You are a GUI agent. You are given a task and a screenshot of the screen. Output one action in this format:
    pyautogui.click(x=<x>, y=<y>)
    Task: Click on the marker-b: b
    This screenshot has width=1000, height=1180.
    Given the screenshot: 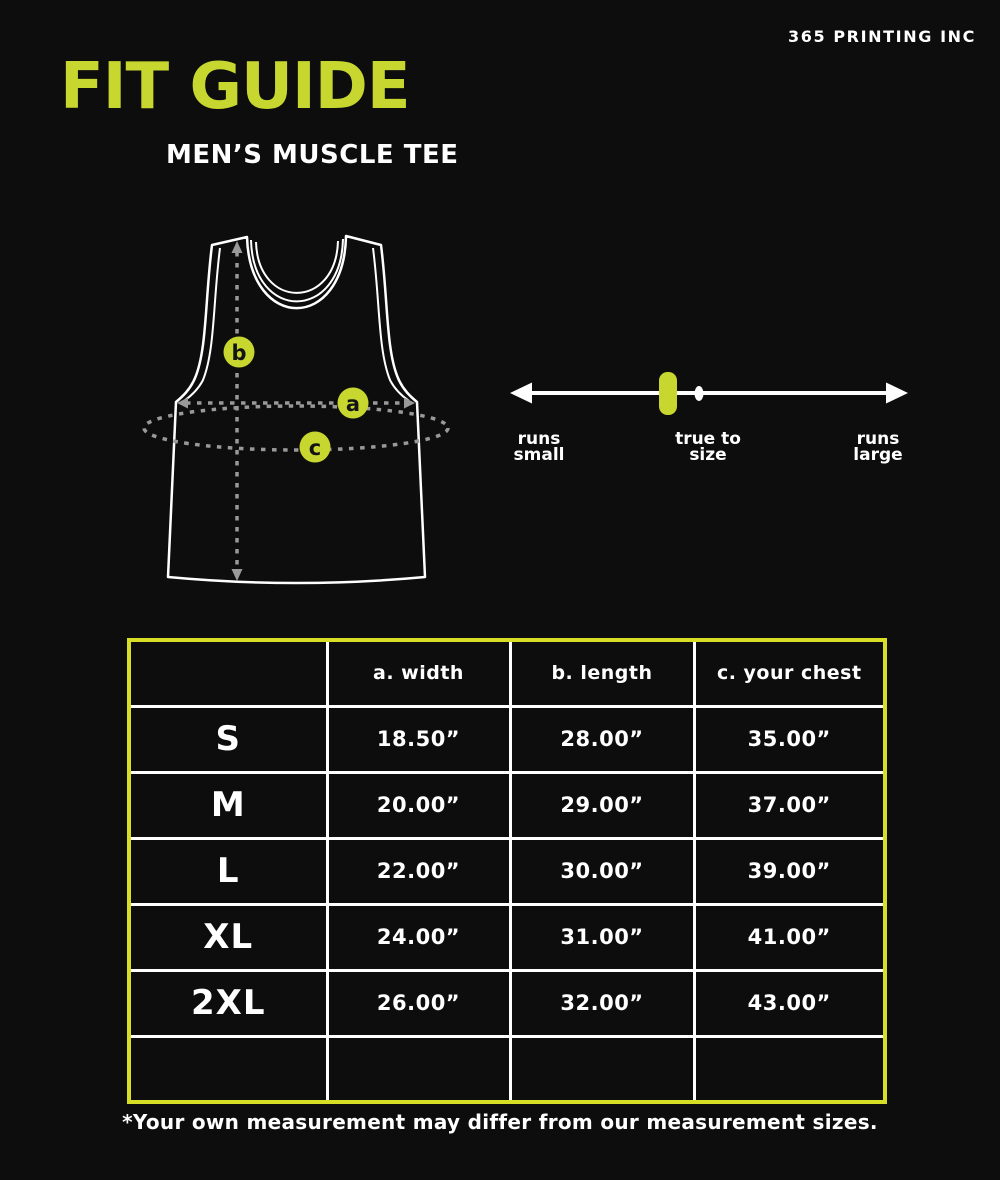 What is the action you would take?
    pyautogui.click(x=239, y=352)
    